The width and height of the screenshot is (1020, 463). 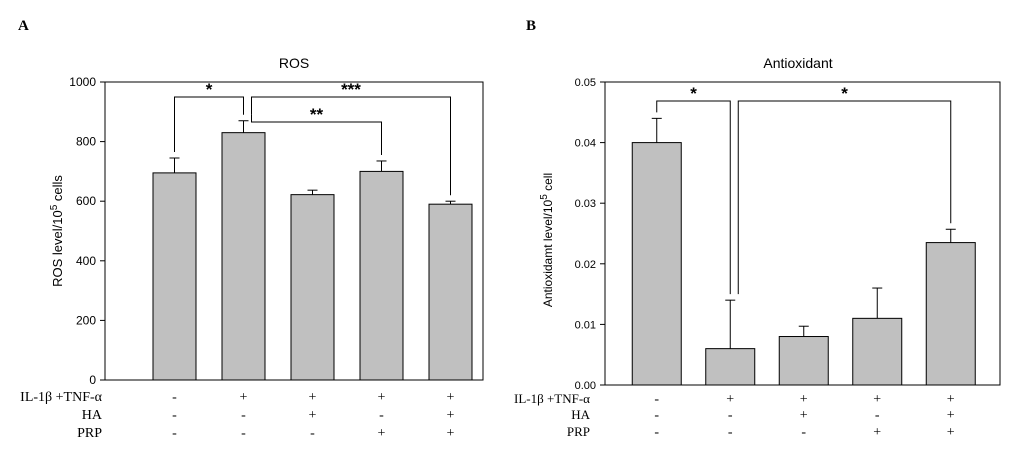 What do you see at coordinates (585, 144) in the screenshot?
I see `y-tick-label: 0.04` at bounding box center [585, 144].